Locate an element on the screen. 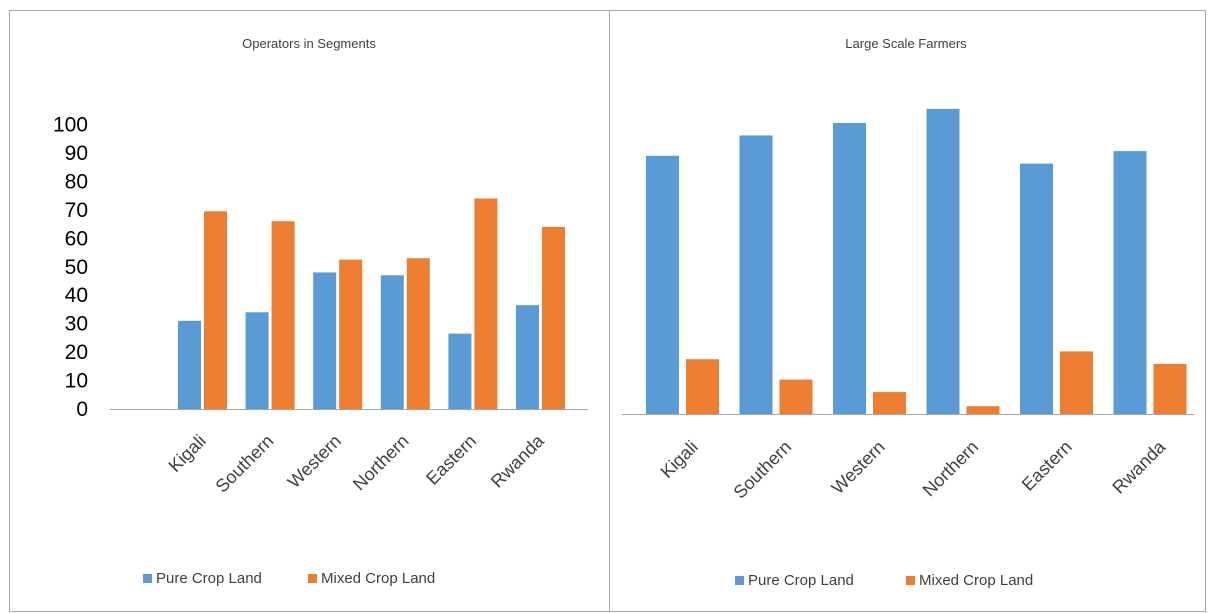 This screenshot has width=1208, height=614. y-tick-label: 20 is located at coordinates (76, 352).